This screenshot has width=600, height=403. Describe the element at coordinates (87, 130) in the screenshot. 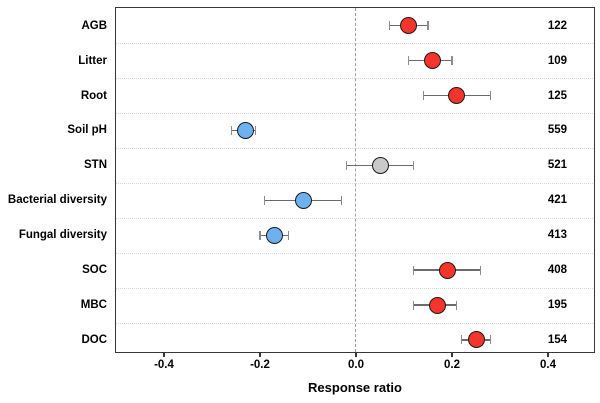

I see `category-label: Soil pH` at that location.